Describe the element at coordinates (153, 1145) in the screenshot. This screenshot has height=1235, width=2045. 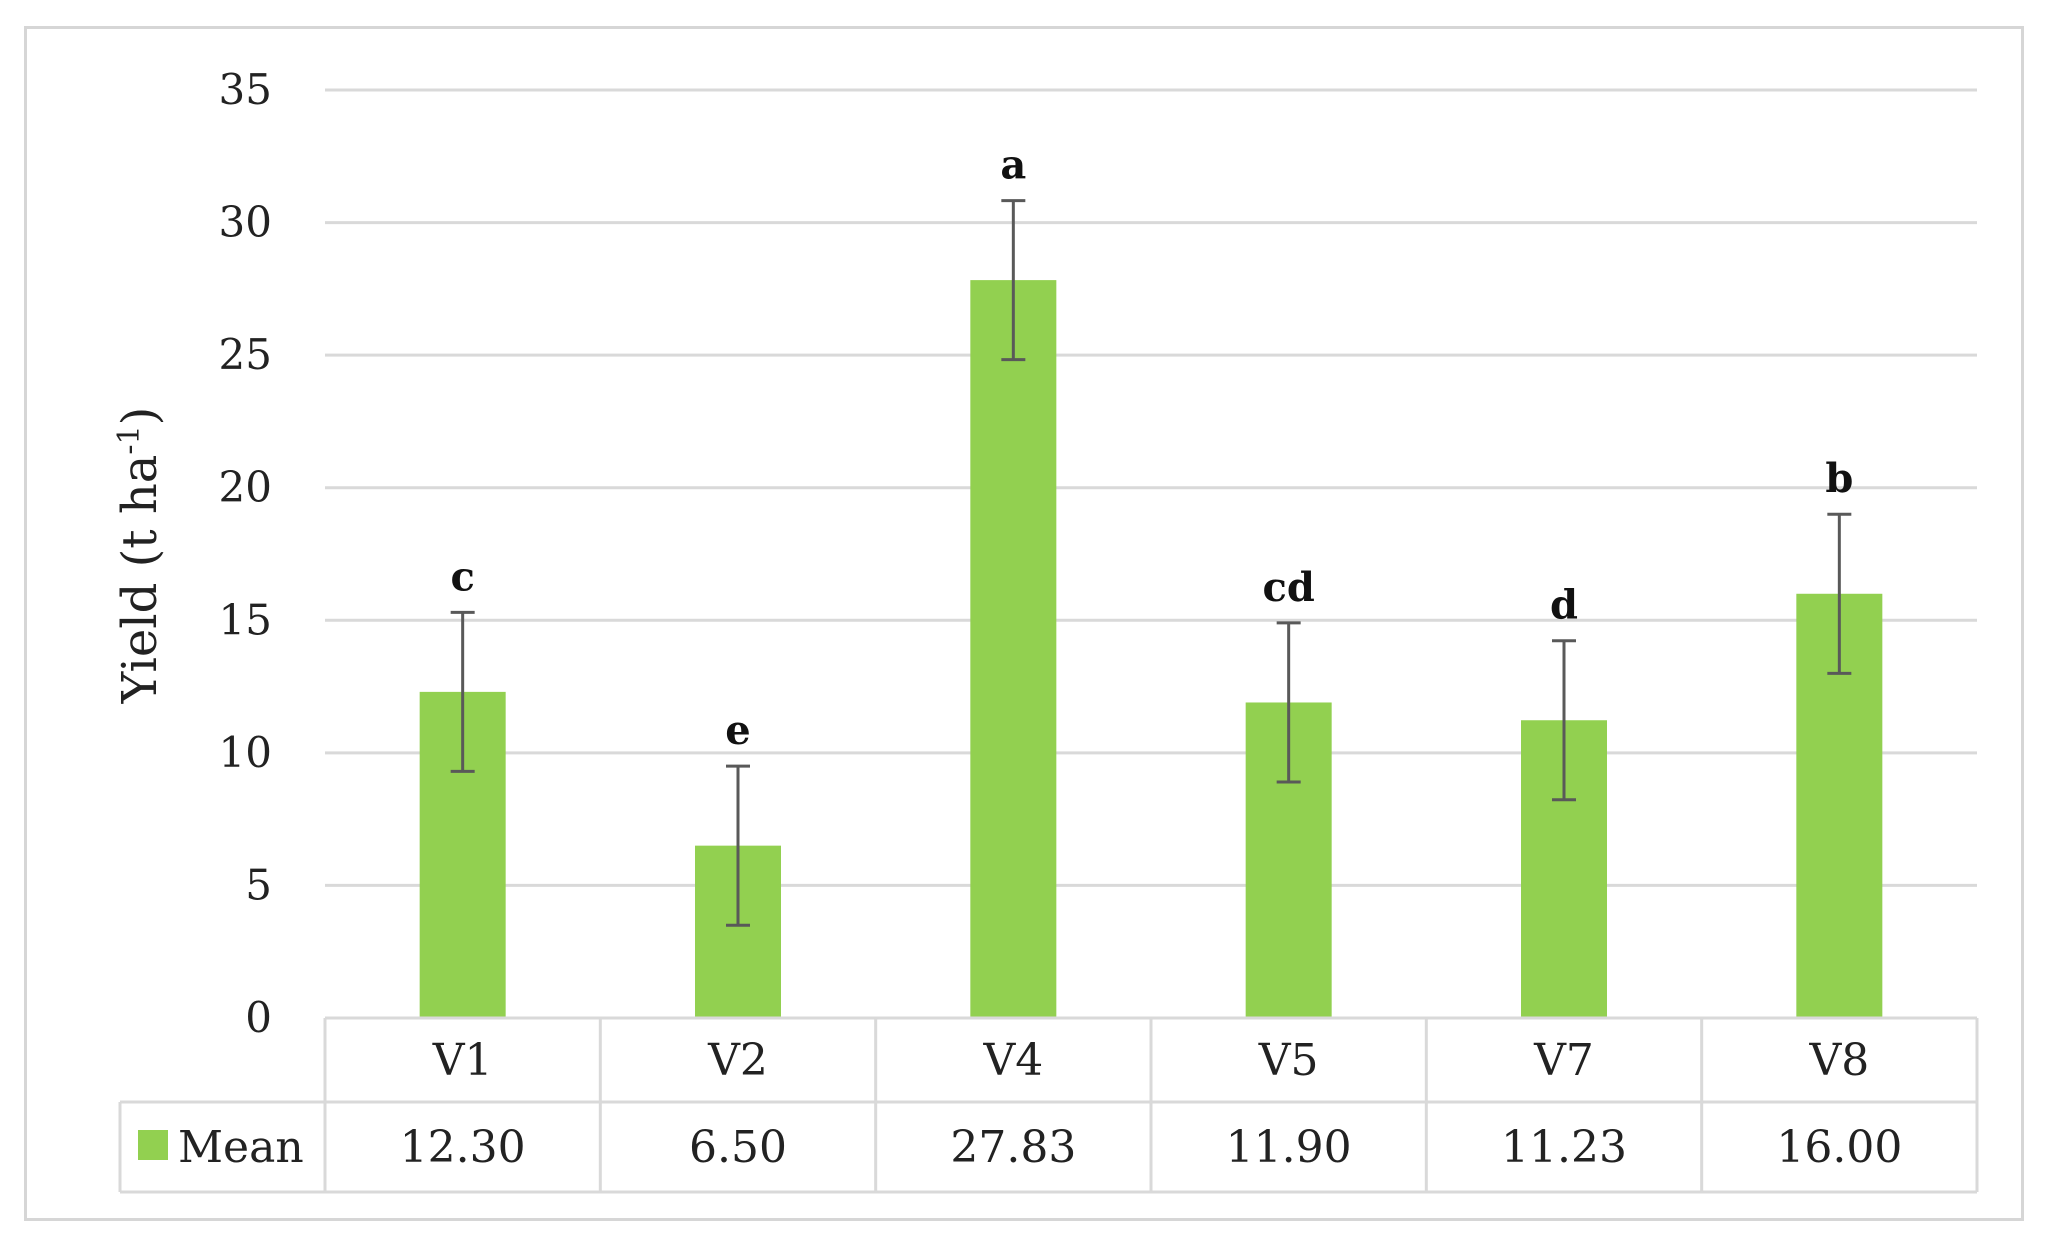
I see `legend-swatch-mean` at that location.